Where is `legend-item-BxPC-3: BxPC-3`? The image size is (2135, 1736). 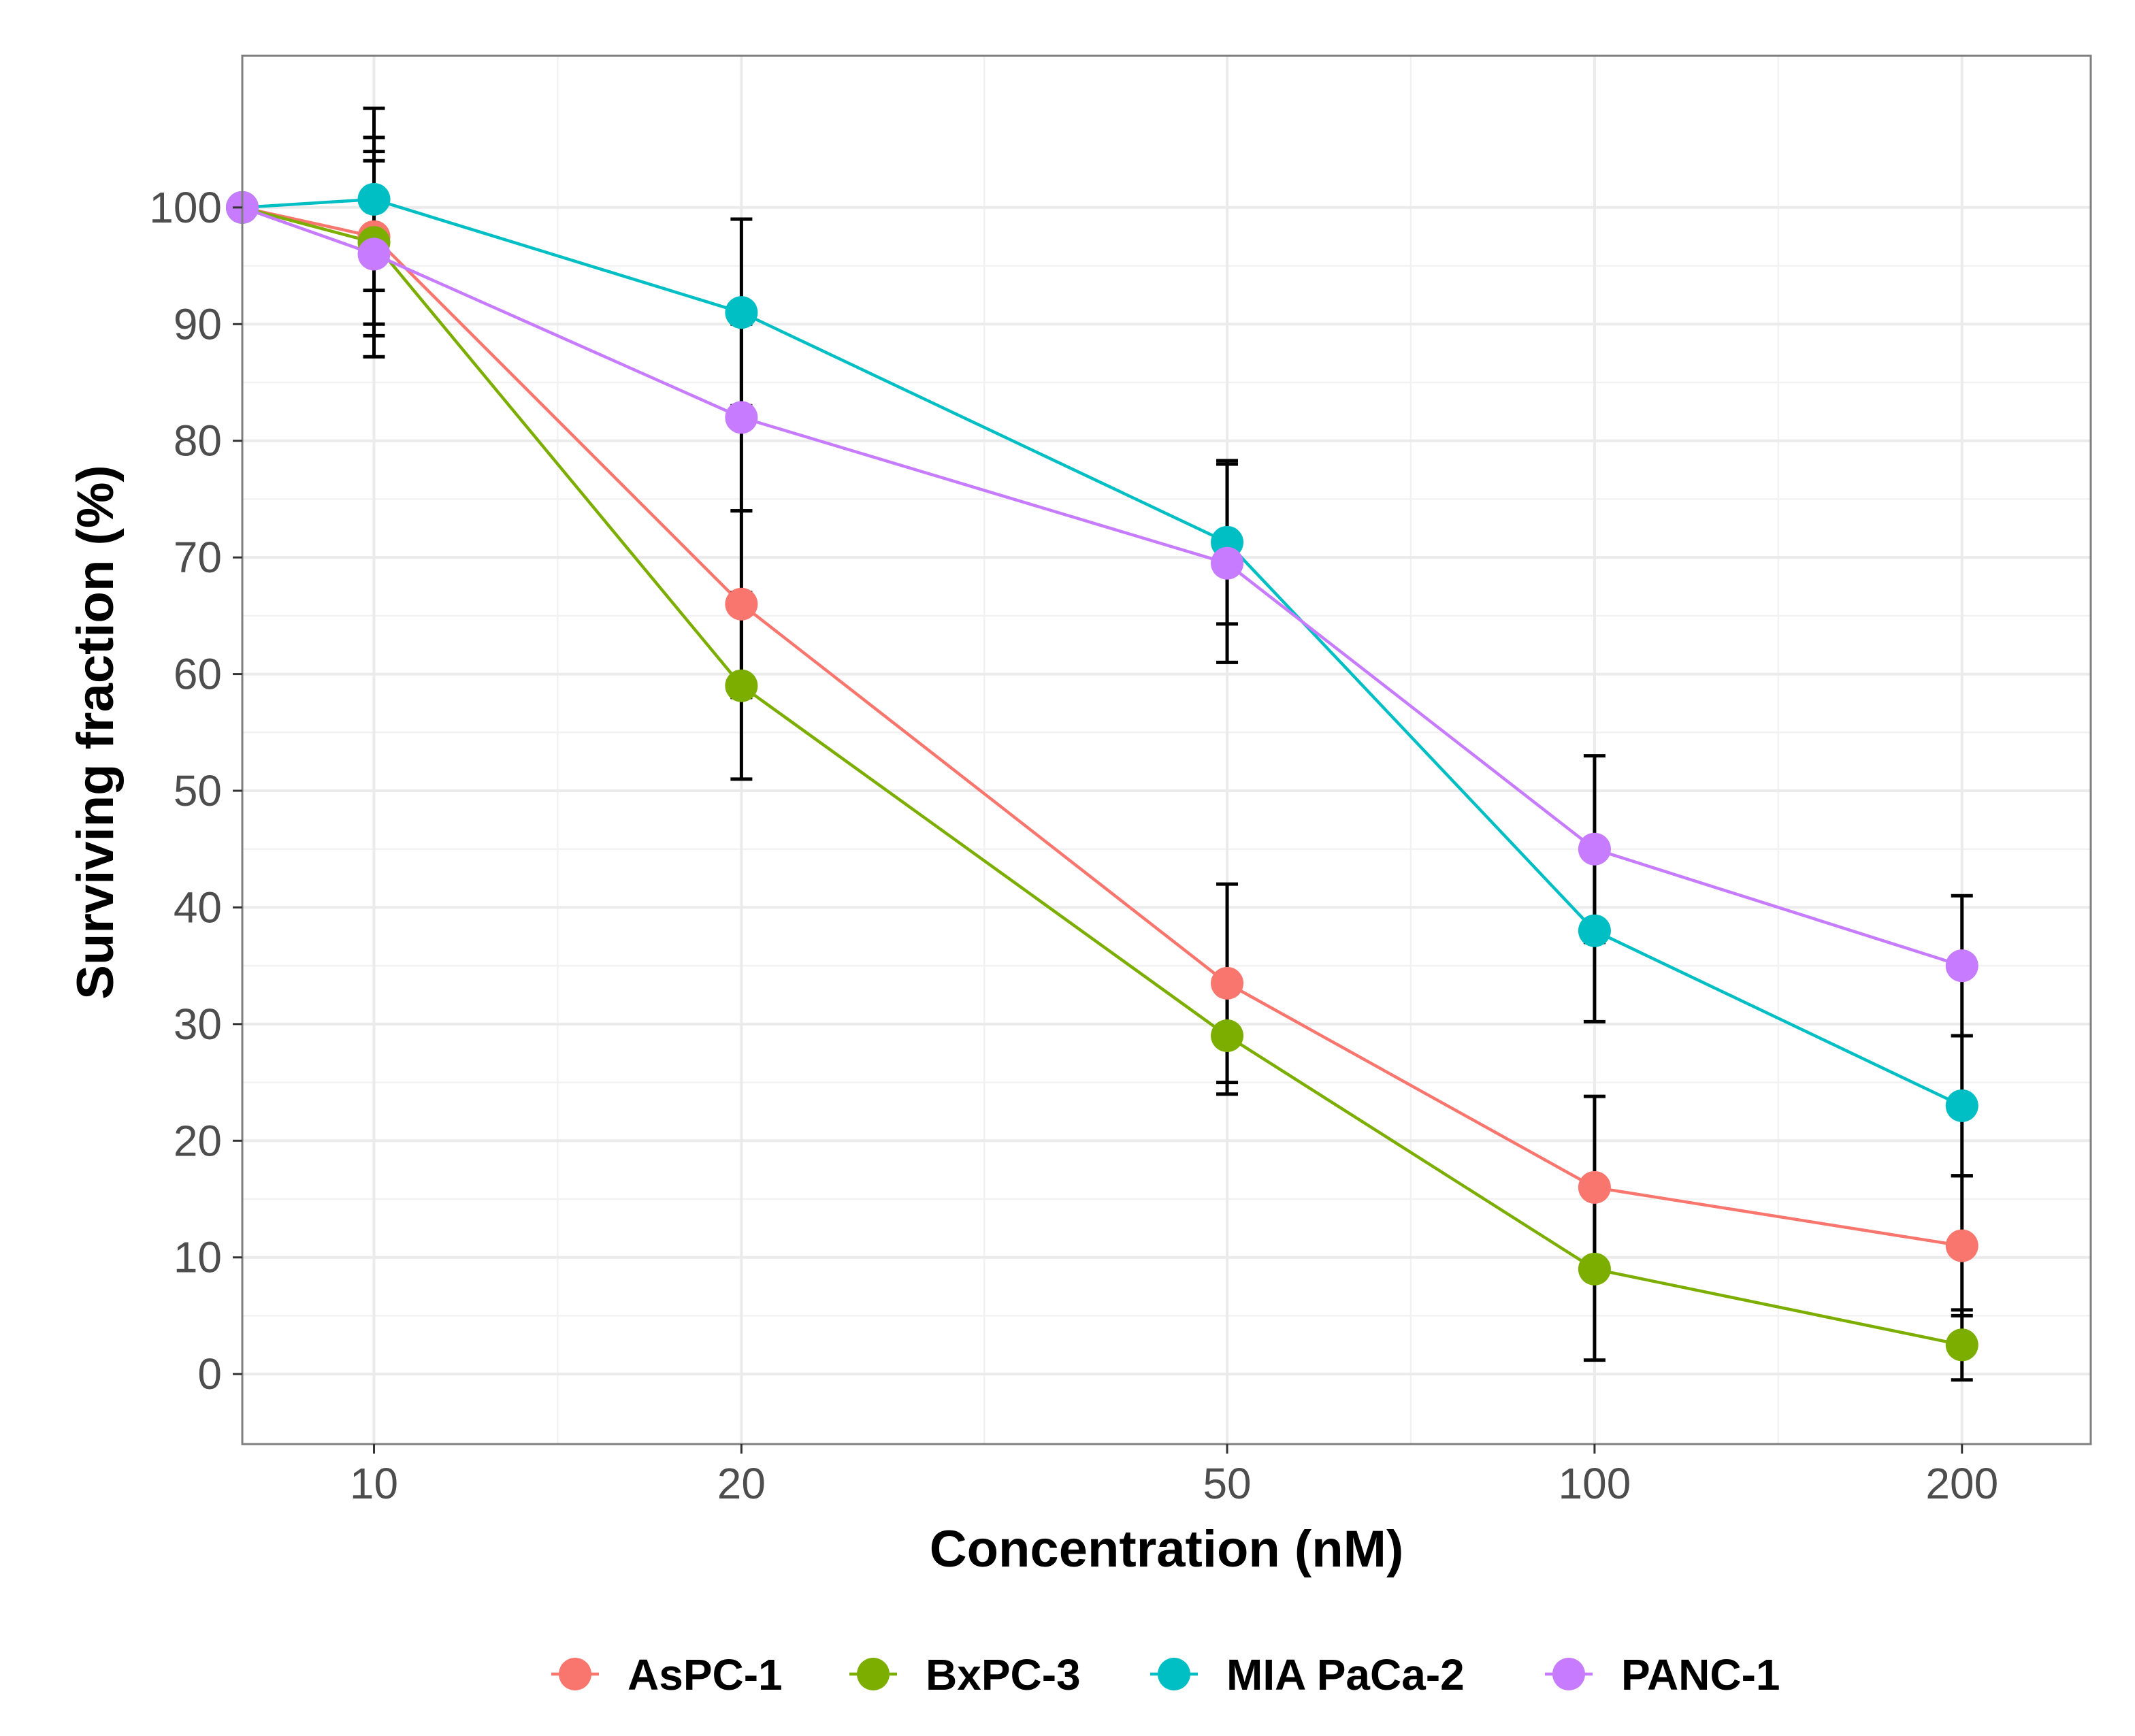 legend-item-BxPC-3: BxPC-3 is located at coordinates (965, 1674).